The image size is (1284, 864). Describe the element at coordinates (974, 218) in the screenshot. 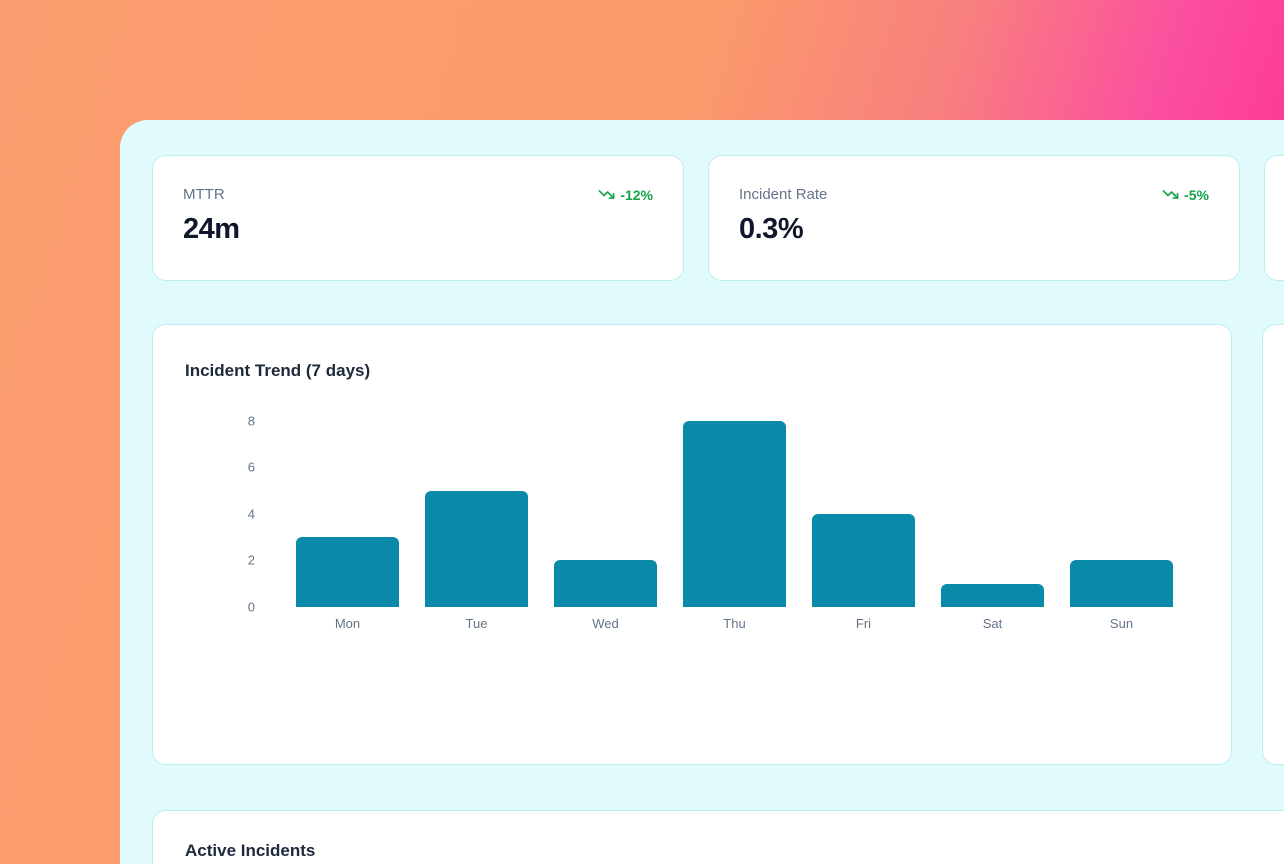

I see `stat-card-incident-rate: Incident Rate -5% 0.3%` at that location.